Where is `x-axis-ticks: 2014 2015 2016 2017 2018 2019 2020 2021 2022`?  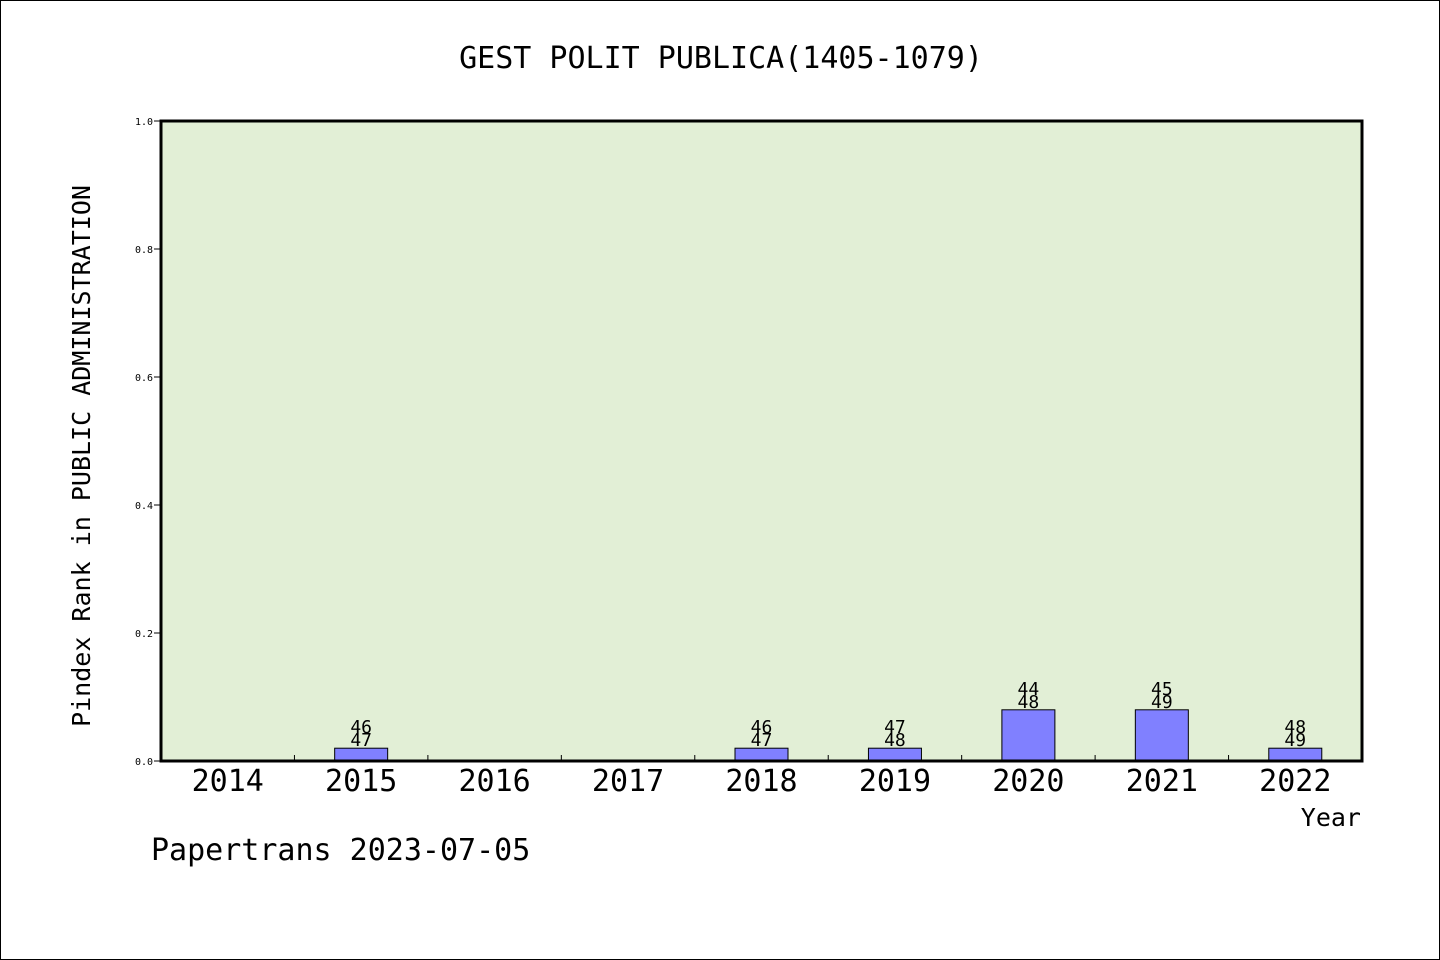 x-axis-ticks: 2014 2015 2016 2017 2018 2019 2020 2021 2022 is located at coordinates (761, 777).